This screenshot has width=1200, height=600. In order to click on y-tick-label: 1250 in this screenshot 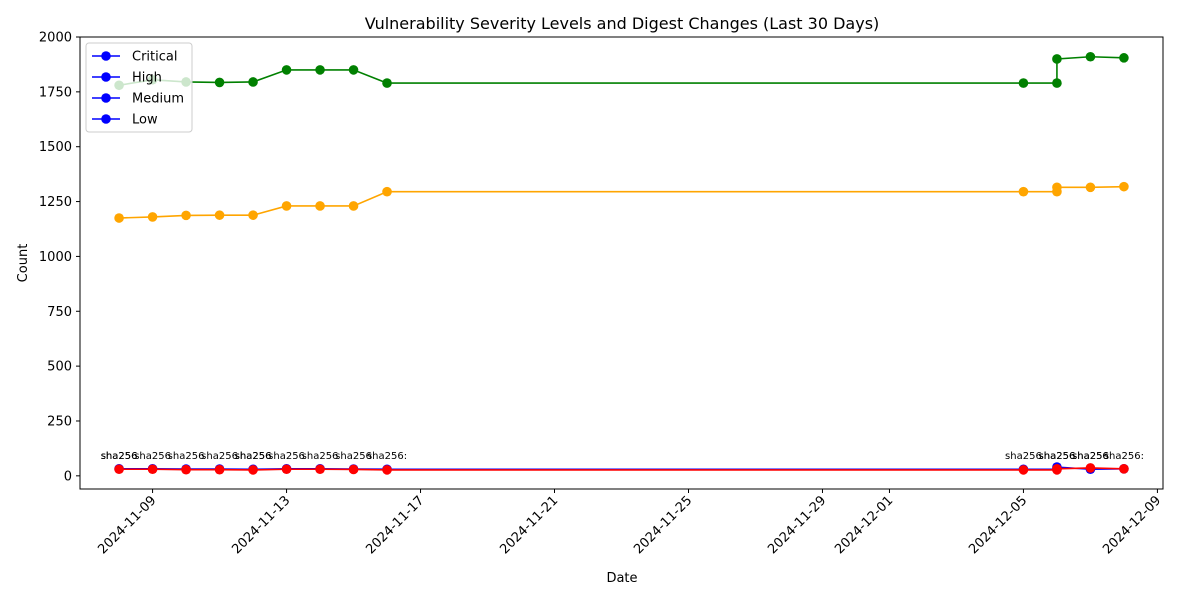, I will do `click(55, 202)`.